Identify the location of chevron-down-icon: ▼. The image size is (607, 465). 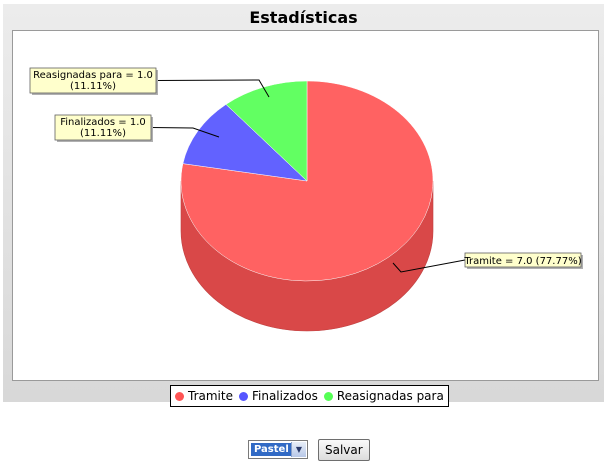
(298, 449).